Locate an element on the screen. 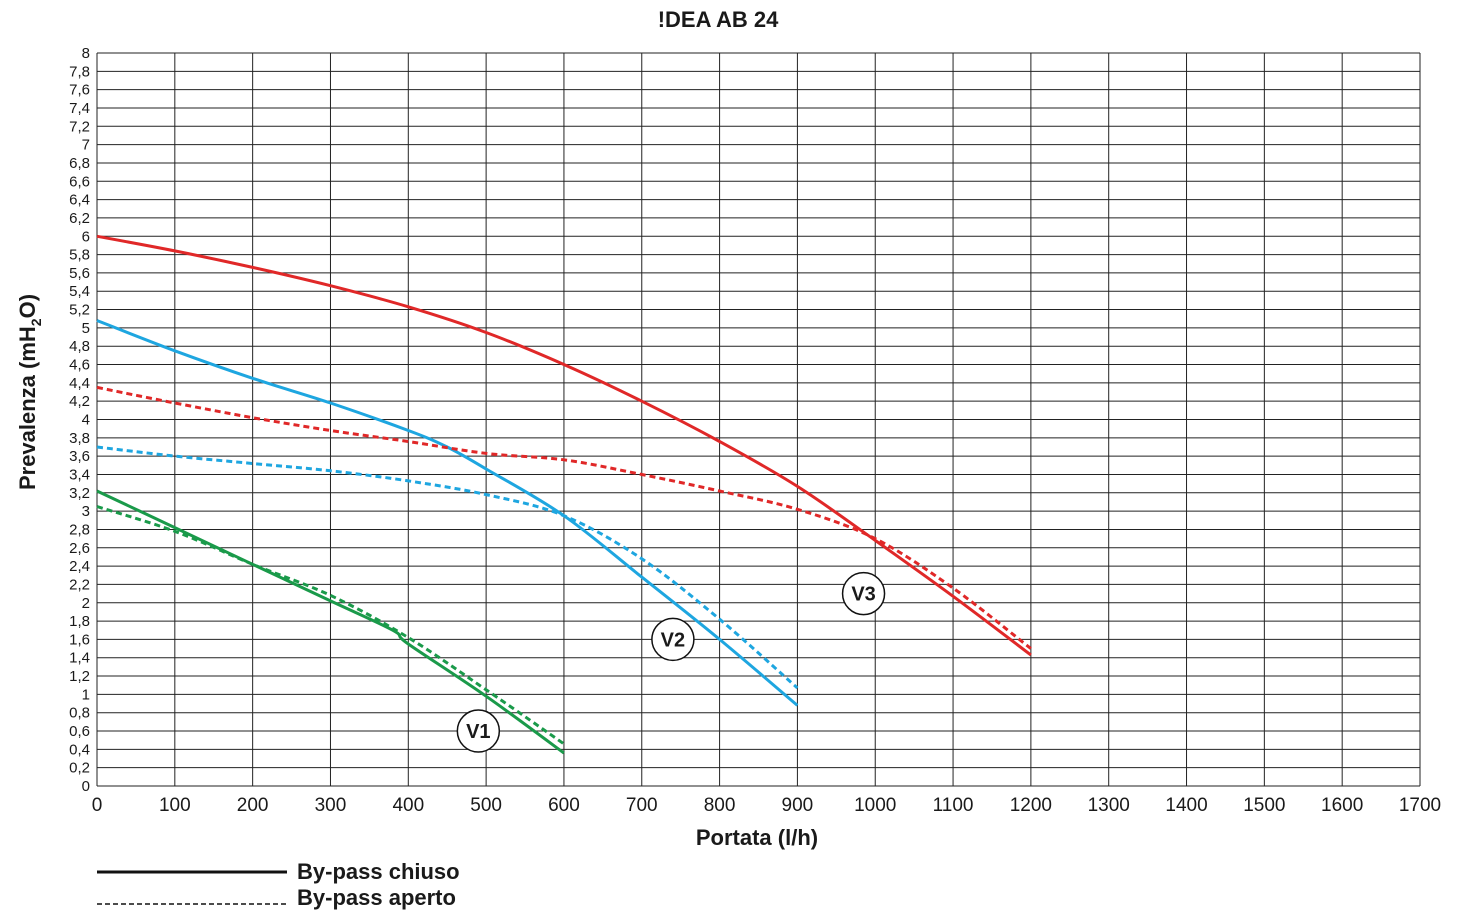 This screenshot has width=1466, height=915. x-axis-label: Portata (l/h) is located at coordinates (757, 837).